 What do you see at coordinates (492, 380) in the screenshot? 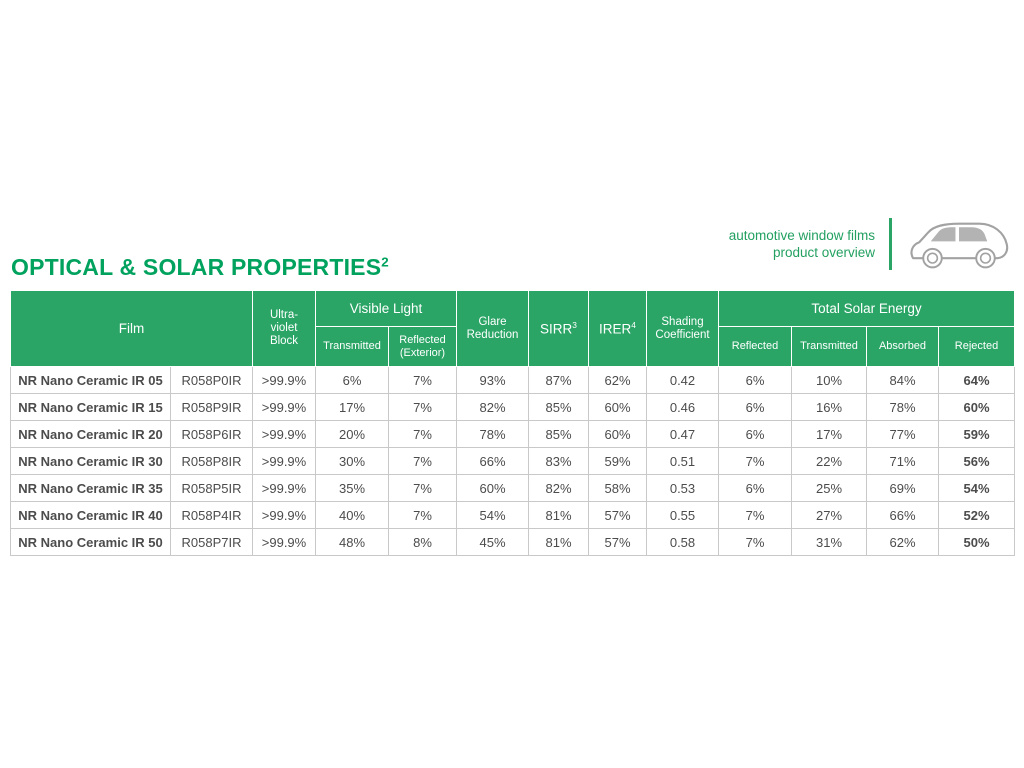
I see `glare-reduction-cell: 93%` at bounding box center [492, 380].